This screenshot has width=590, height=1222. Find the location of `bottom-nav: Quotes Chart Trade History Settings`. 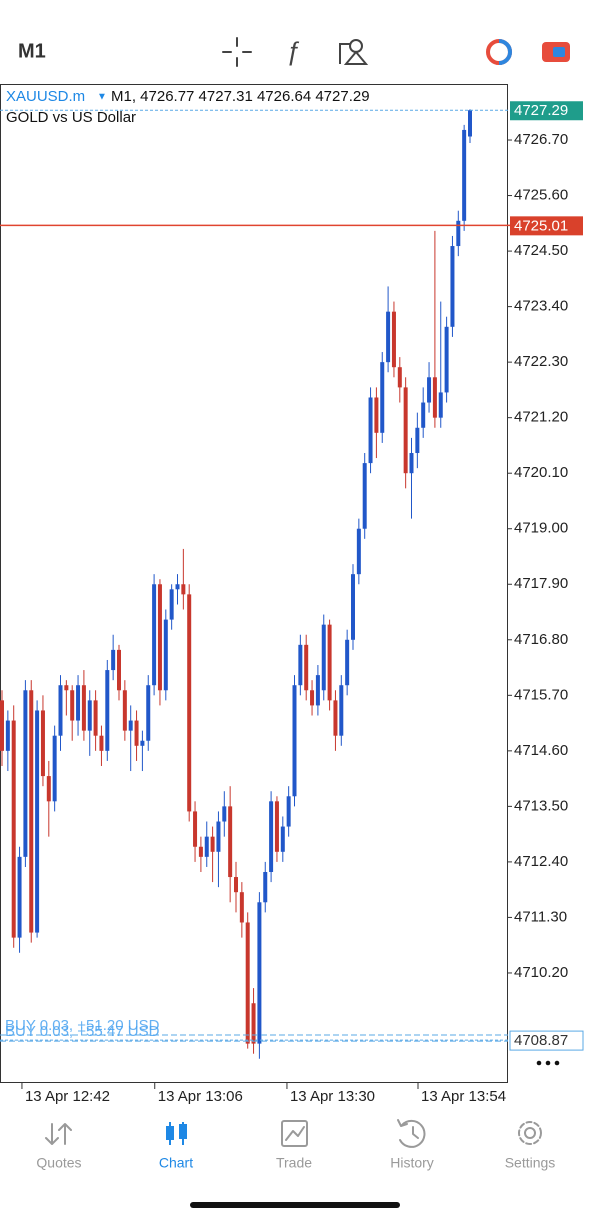

bottom-nav: Quotes Chart Trade History Settings is located at coordinates (295, 1163).